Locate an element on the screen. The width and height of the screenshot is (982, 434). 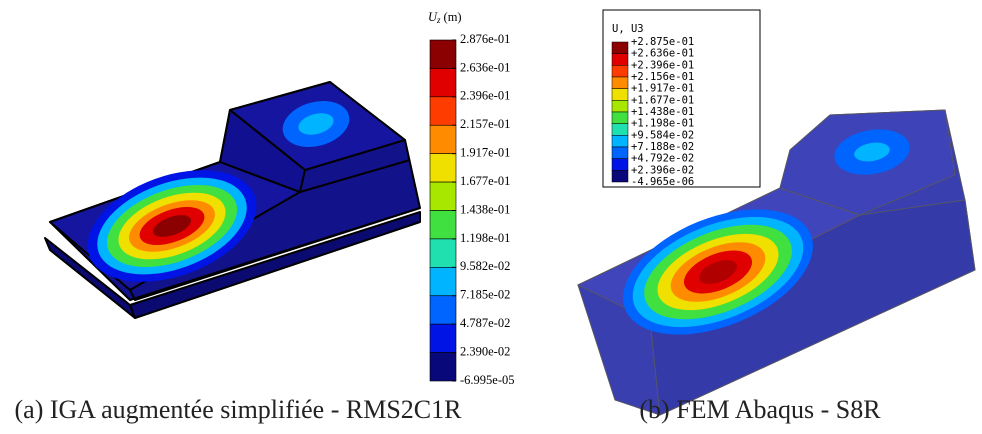
colorbar-label: 7.185e-02 is located at coordinates (485, 295).